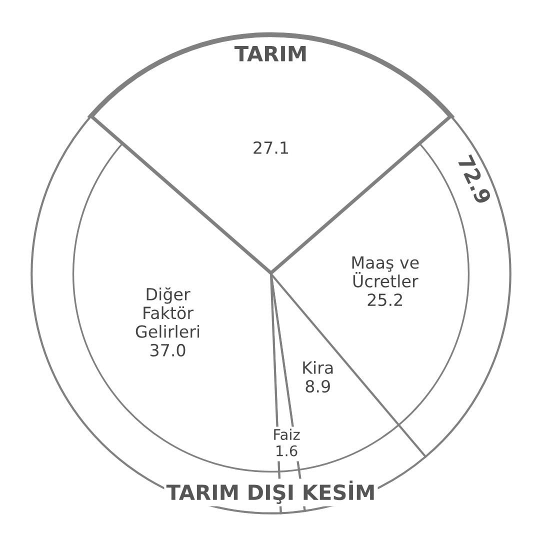 The width and height of the screenshot is (542, 548). Describe the element at coordinates (168, 312) in the screenshot. I see `slice-label: Diğer Faktör Gelirleri` at that location.